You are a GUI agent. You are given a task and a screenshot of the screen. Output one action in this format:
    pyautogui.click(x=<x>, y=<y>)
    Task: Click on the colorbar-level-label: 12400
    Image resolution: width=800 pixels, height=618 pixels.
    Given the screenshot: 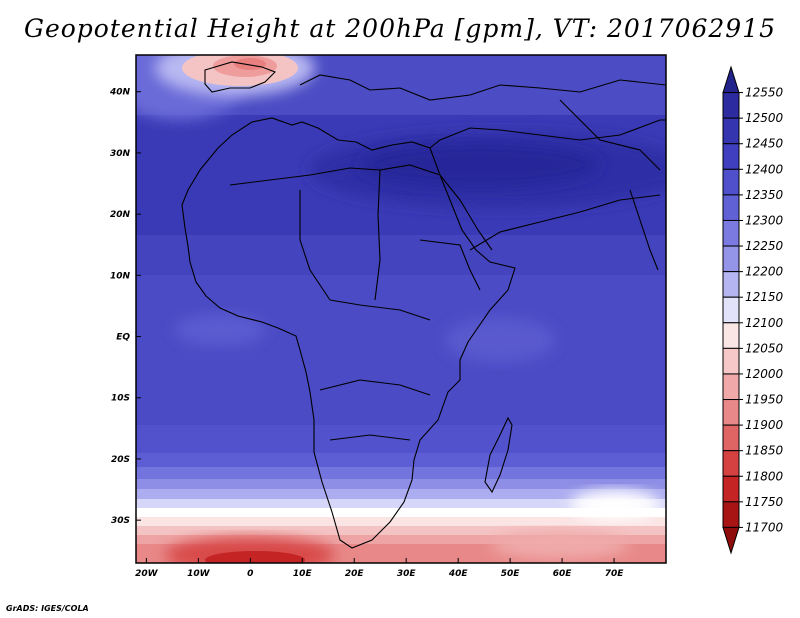 What is the action you would take?
    pyautogui.click(x=764, y=169)
    